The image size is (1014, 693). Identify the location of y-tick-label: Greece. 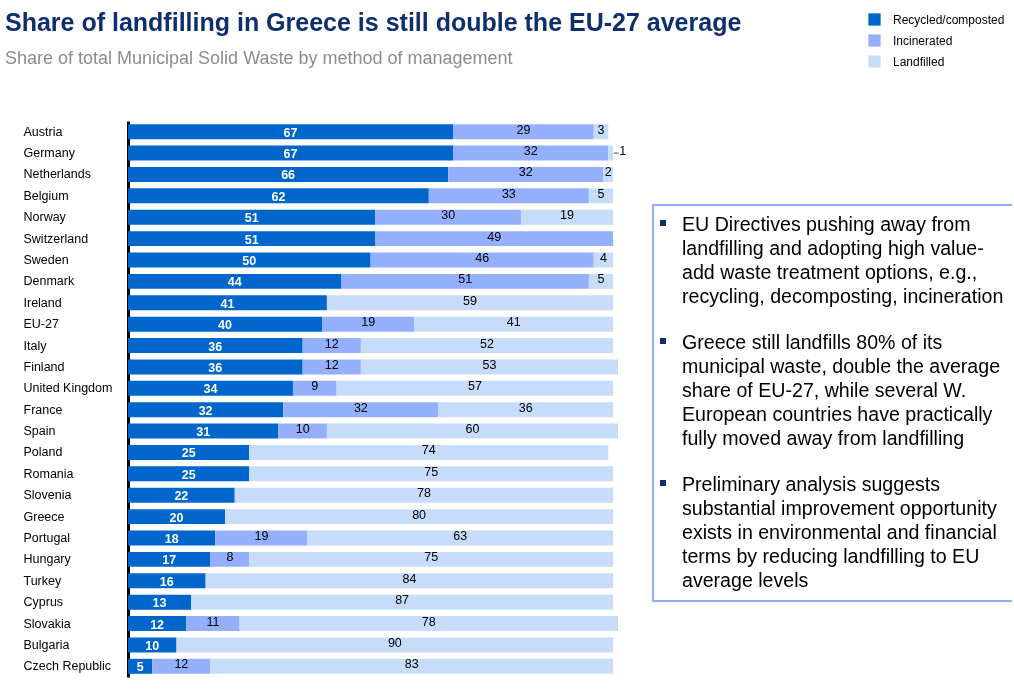
(44, 516).